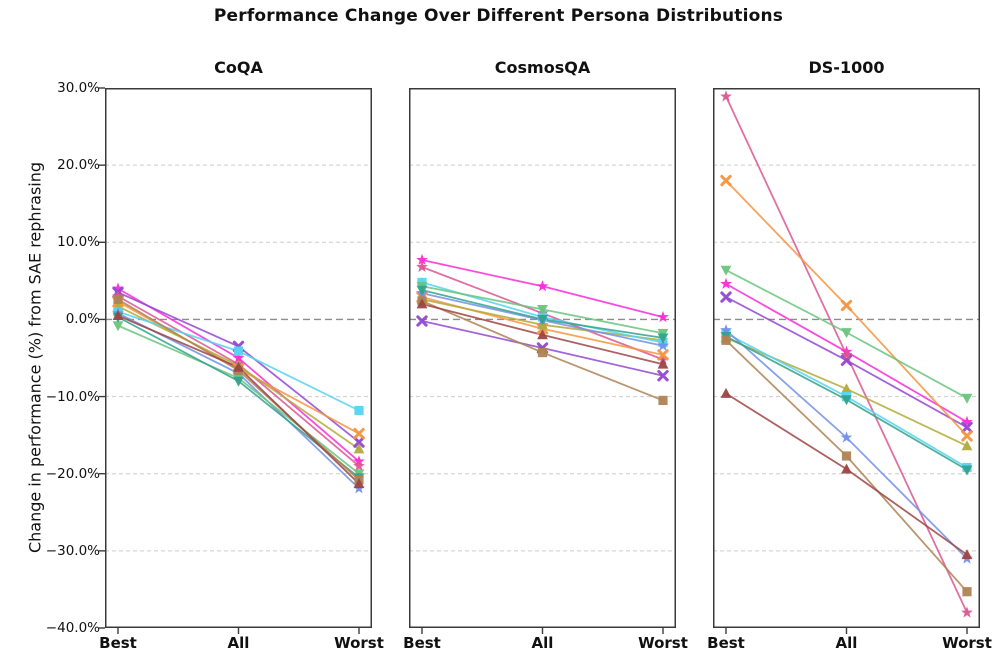 This screenshot has height=661, width=997. What do you see at coordinates (78, 88) in the screenshot?
I see `y-tick-label: 30.0%` at bounding box center [78, 88].